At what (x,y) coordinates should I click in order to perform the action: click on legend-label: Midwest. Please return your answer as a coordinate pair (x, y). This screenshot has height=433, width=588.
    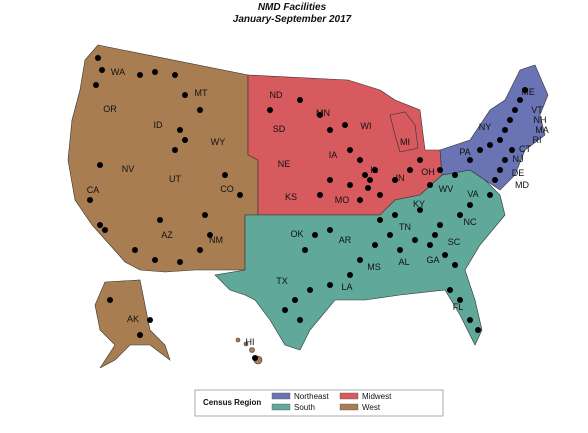
    Looking at the image, I should click on (377, 396).